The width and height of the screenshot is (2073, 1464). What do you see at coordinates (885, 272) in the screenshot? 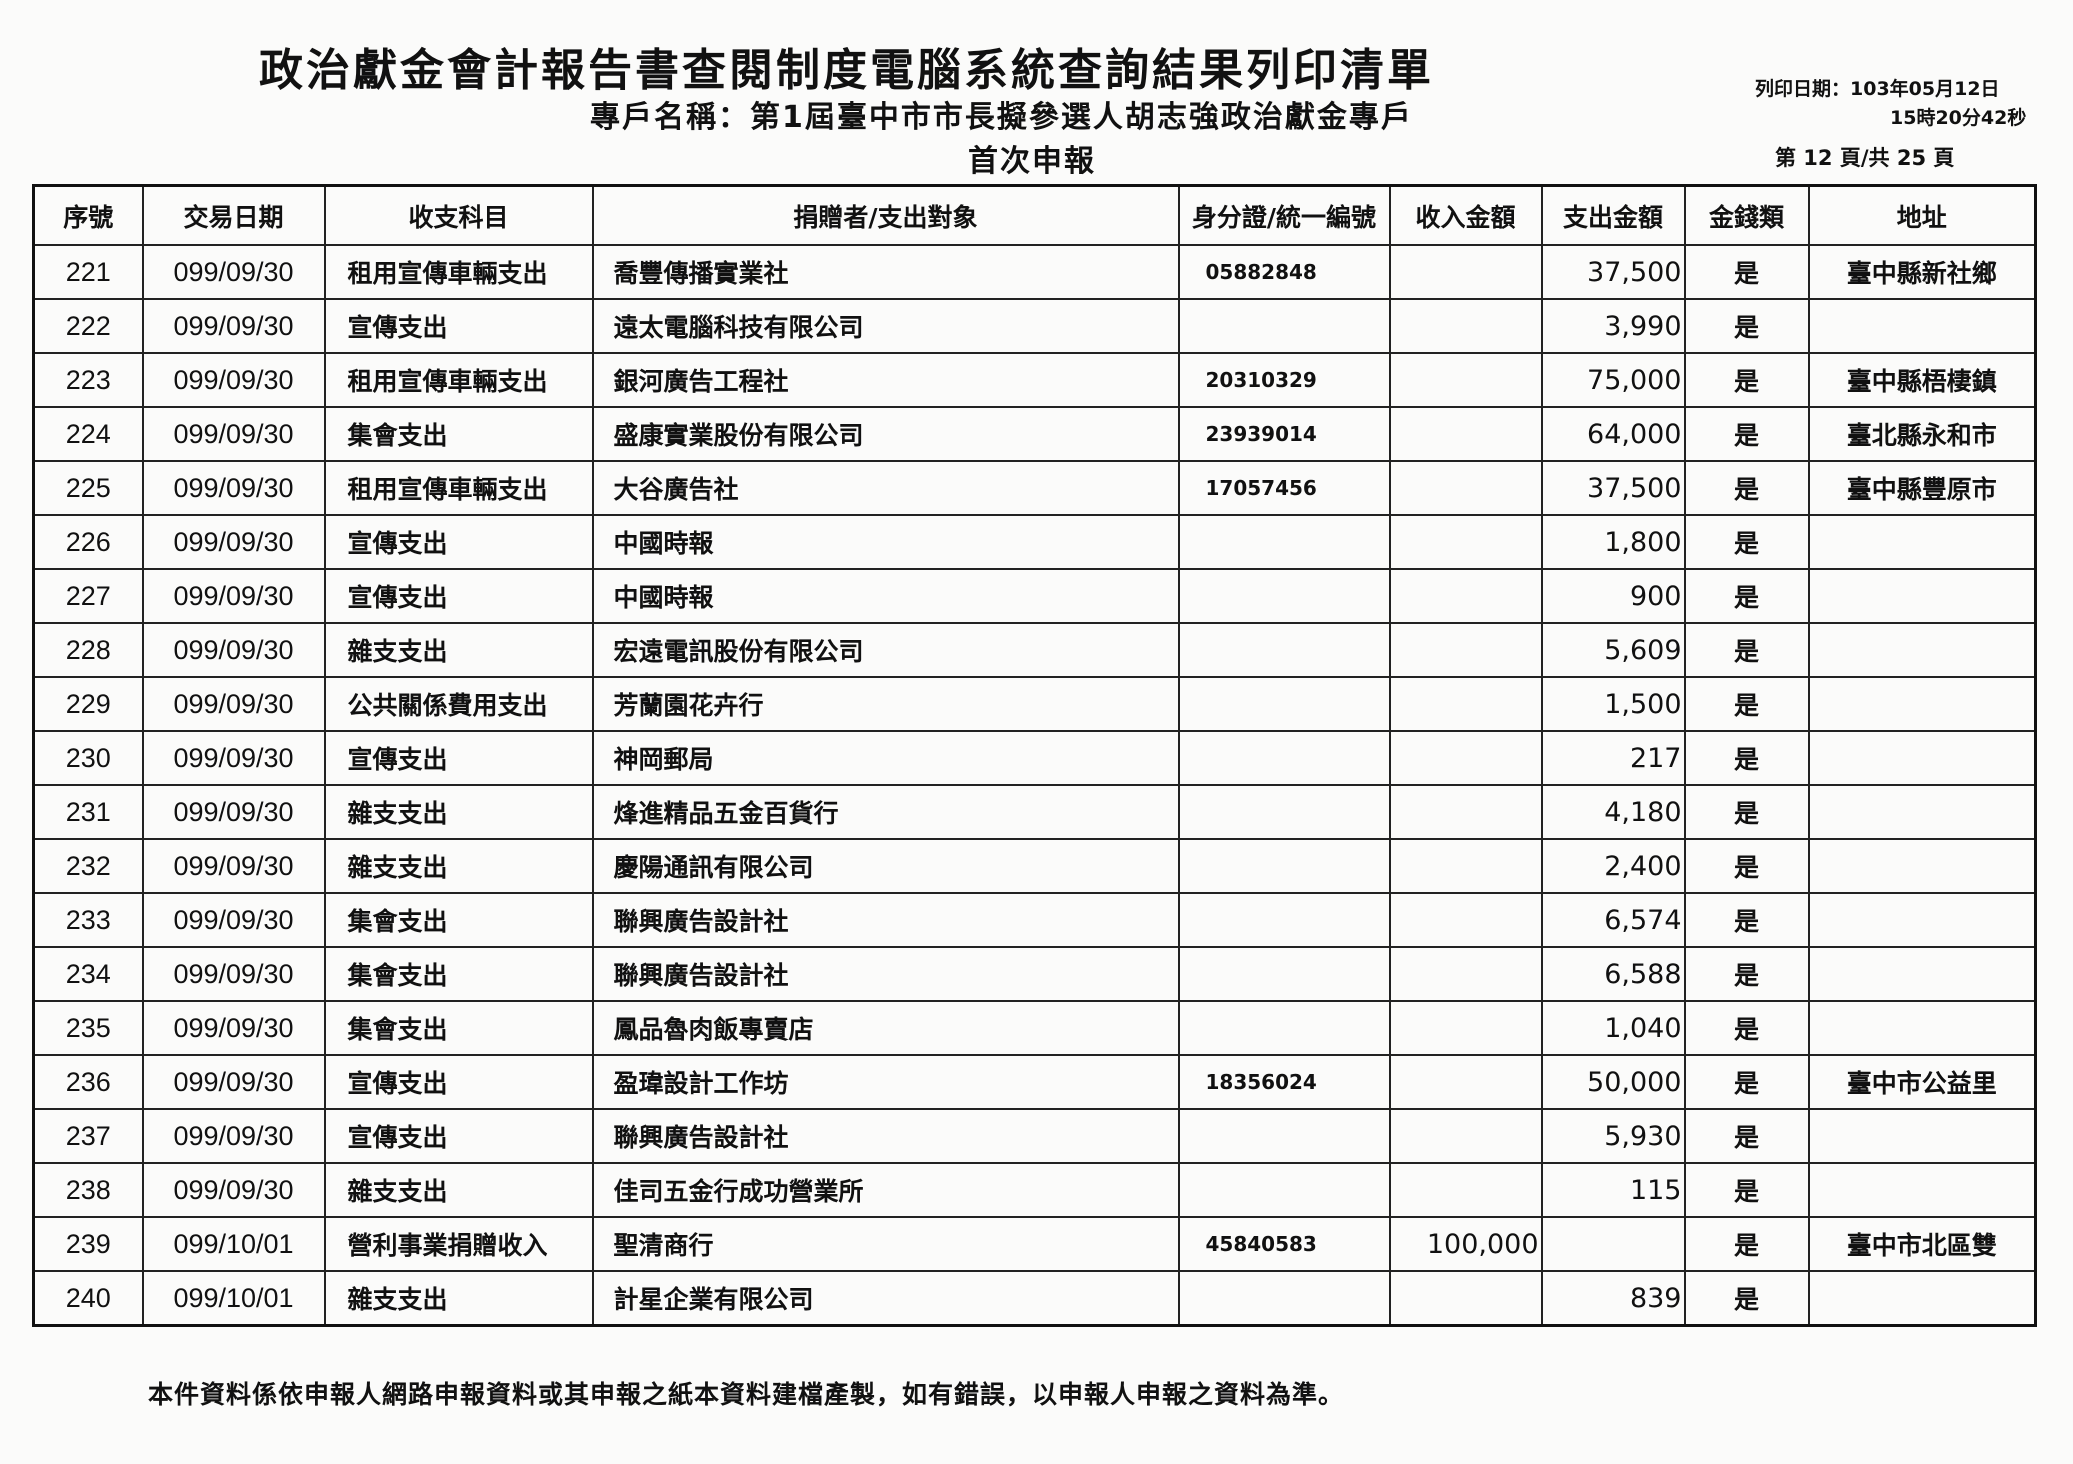
I see `cell-donor: 喬豐傳播實業社` at bounding box center [885, 272].